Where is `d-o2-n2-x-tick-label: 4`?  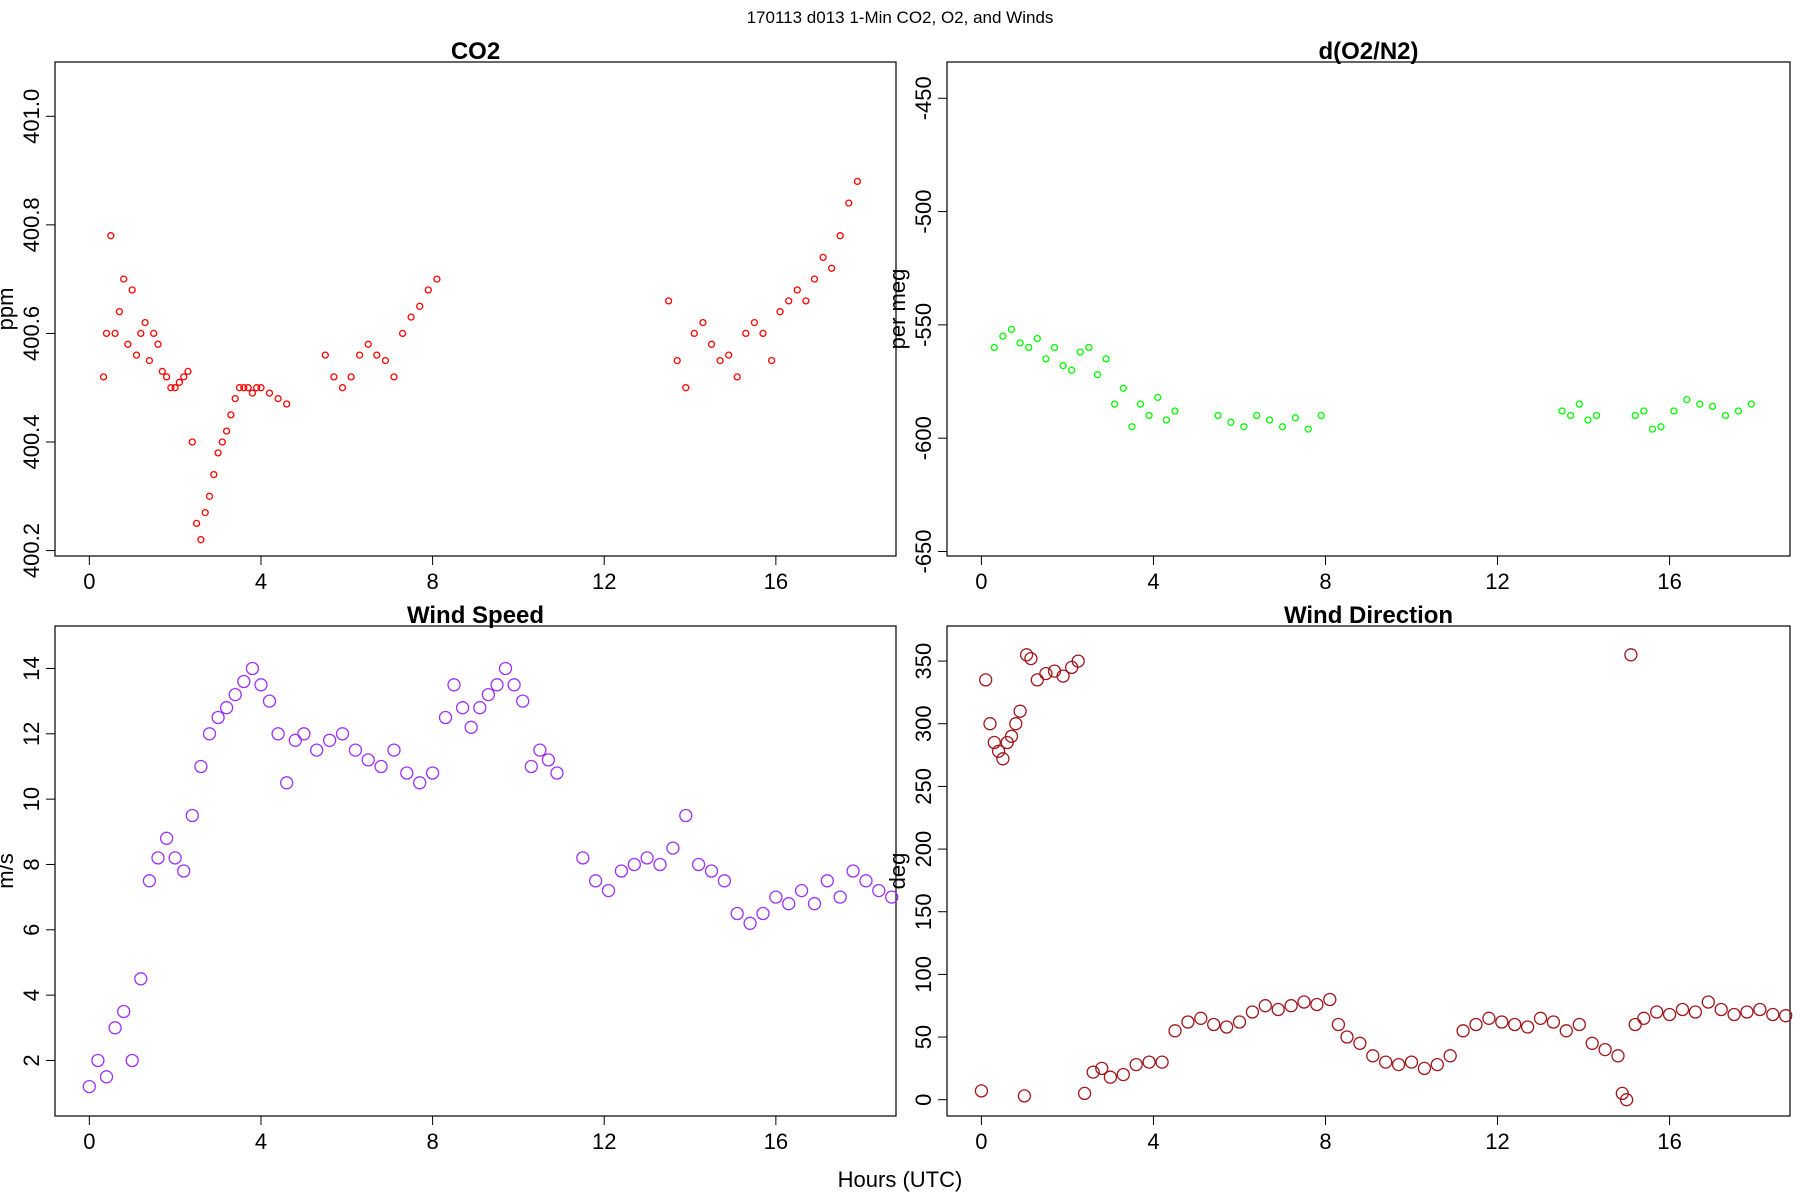 d-o2-n2-x-tick-label: 4 is located at coordinates (1153, 581).